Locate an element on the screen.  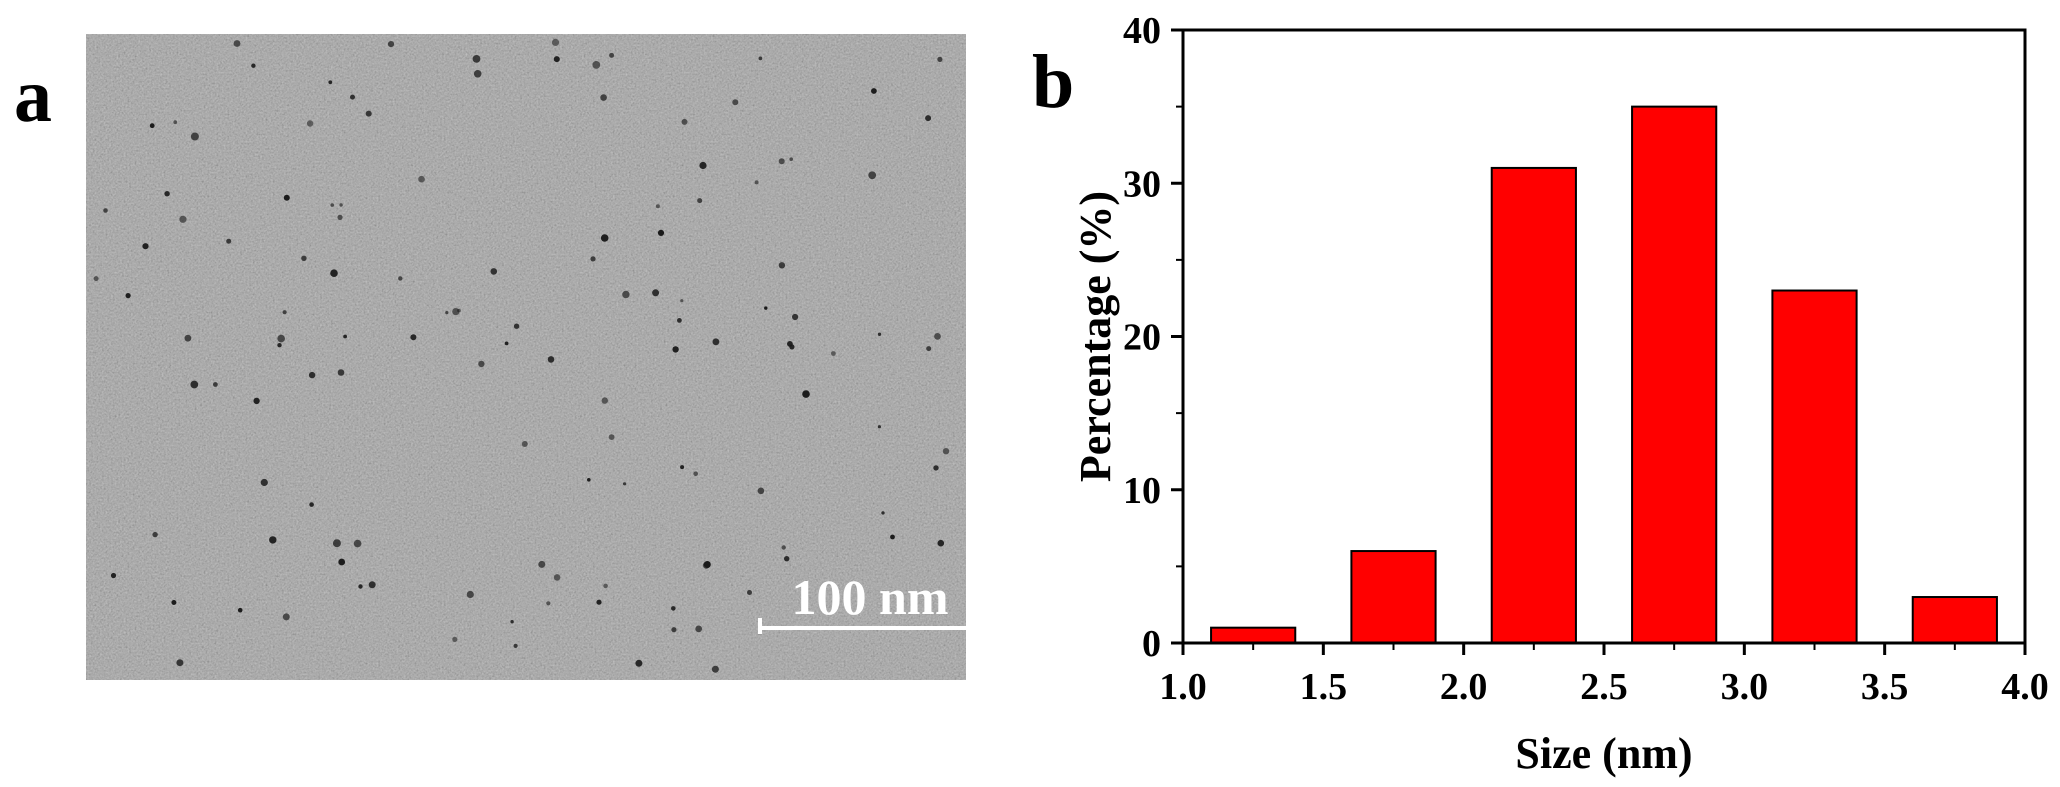
y-tick-label: 30 is located at coordinates (1142, 184).